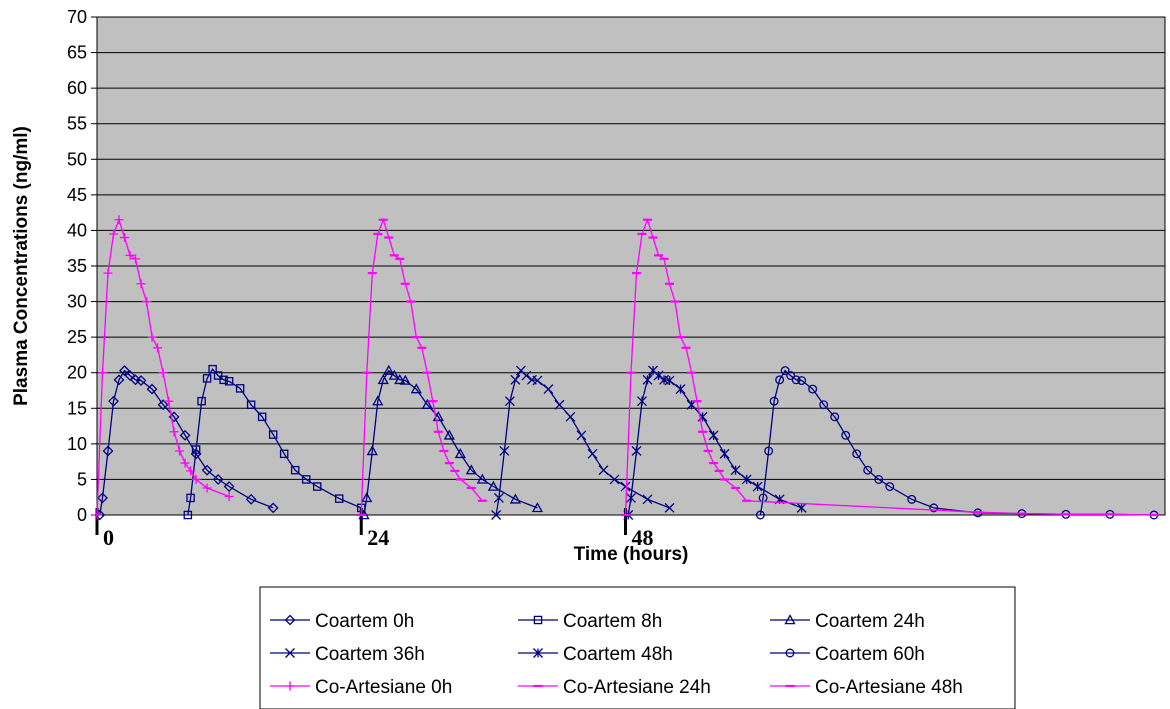 The width and height of the screenshot is (1170, 709). Describe the element at coordinates (108, 537) in the screenshot. I see `x-dose-label: 0` at that location.